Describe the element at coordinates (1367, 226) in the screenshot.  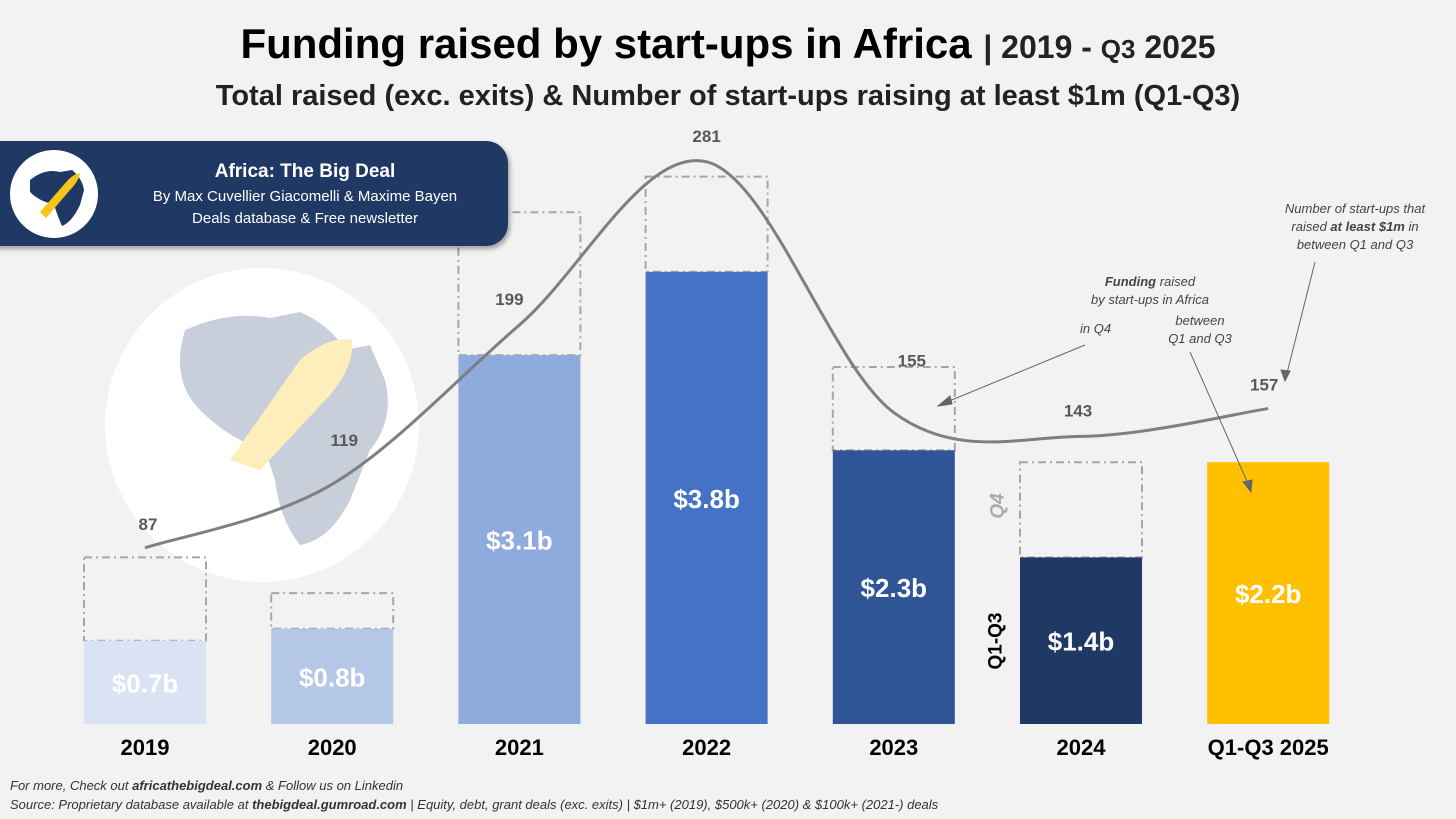
I see `ann-text-bold: at least $1m` at that location.